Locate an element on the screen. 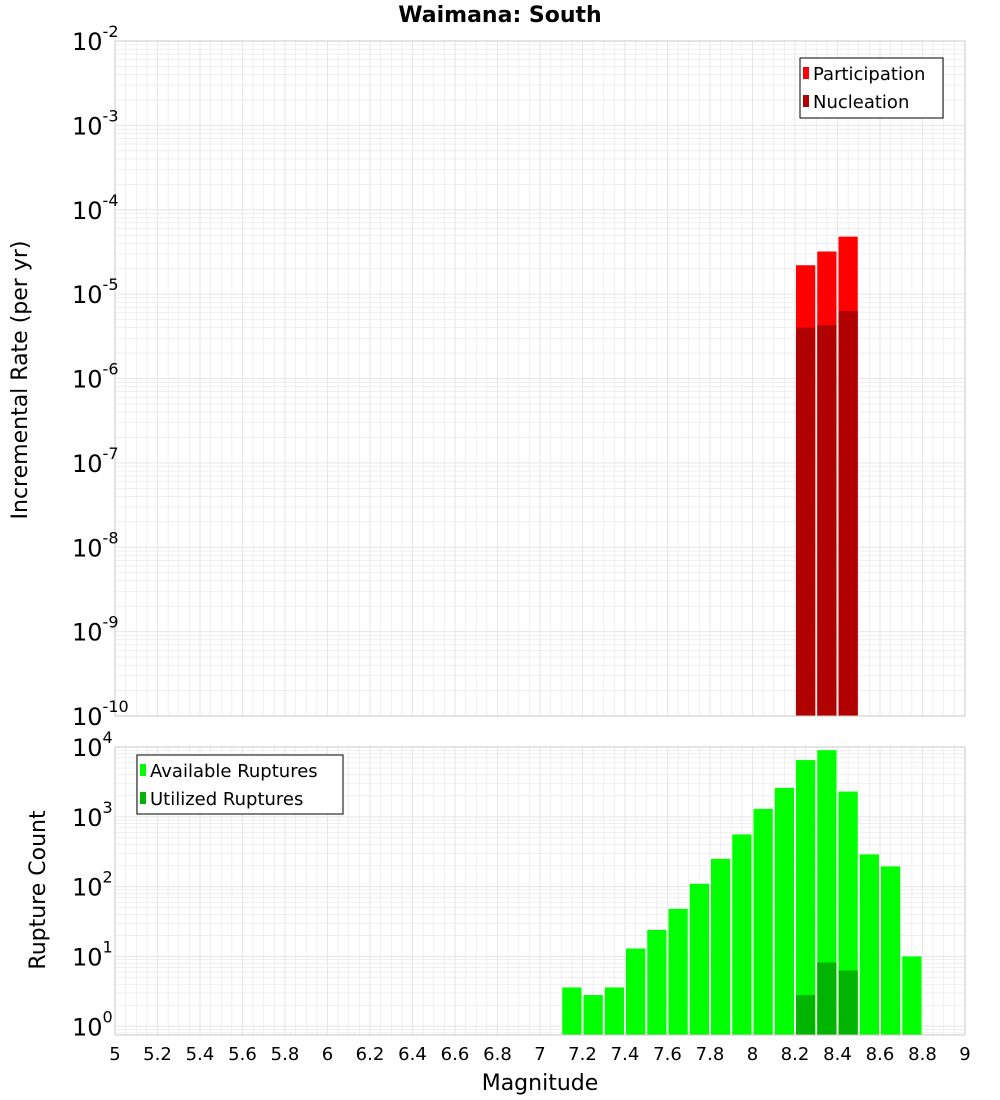 The height and width of the screenshot is (1100, 1000). x-tick-label: 6 is located at coordinates (327, 1054).